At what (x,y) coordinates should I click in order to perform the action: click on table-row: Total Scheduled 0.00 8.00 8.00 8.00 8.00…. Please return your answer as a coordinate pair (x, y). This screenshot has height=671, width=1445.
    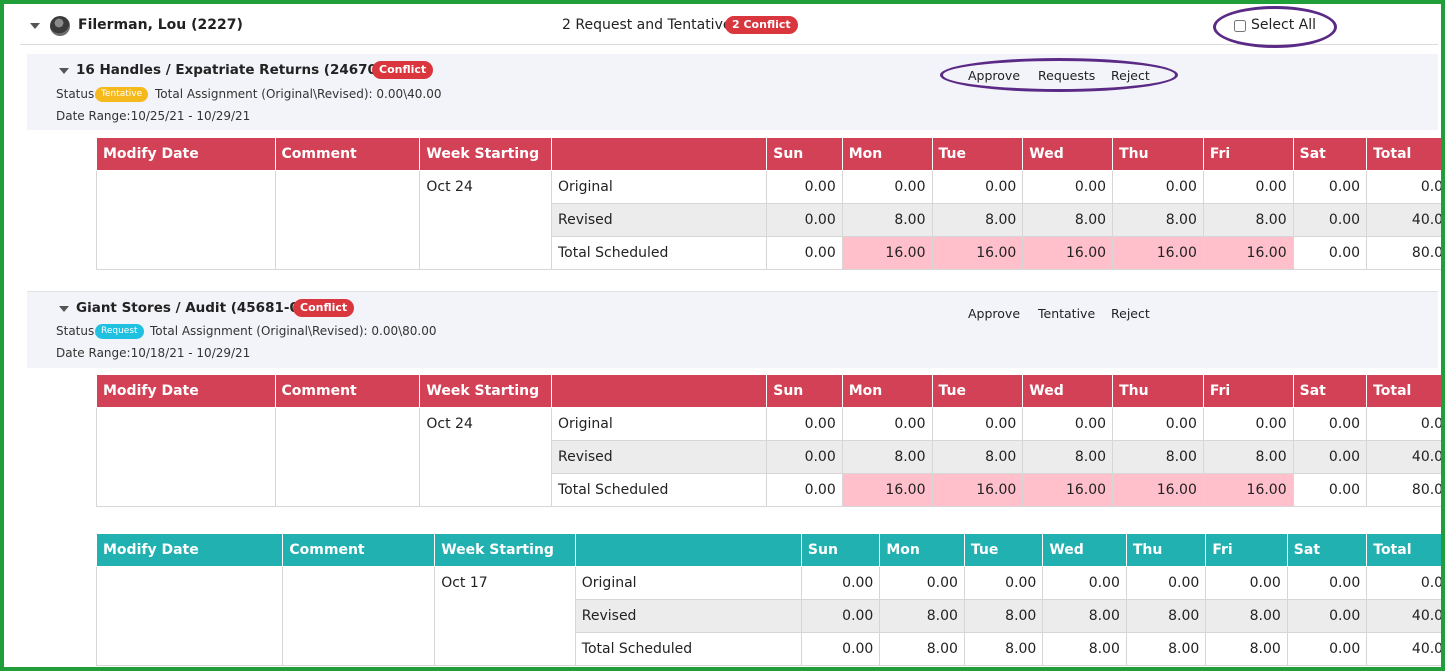
    Looking at the image, I should click on (771, 649).